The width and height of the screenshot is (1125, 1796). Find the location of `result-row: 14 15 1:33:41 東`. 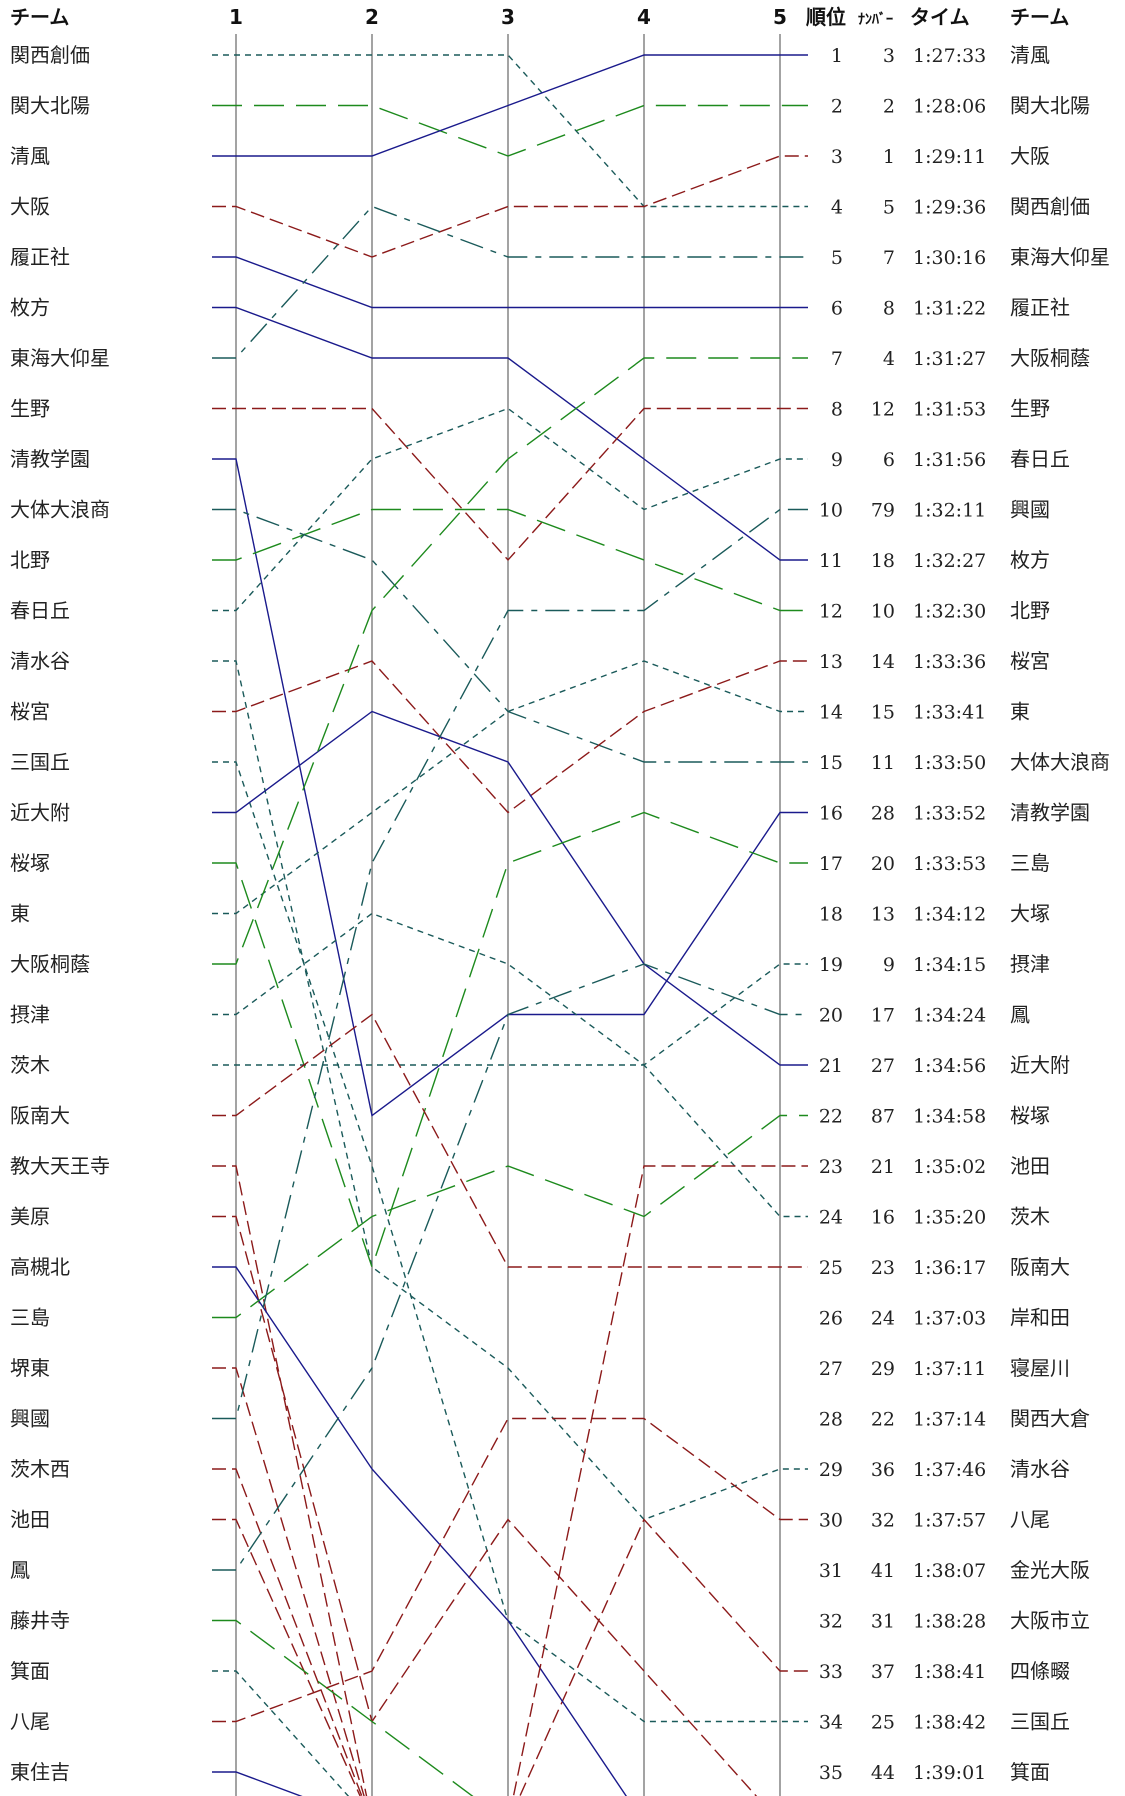

result-row: 14 15 1:33:41 東 is located at coordinates (924, 712).